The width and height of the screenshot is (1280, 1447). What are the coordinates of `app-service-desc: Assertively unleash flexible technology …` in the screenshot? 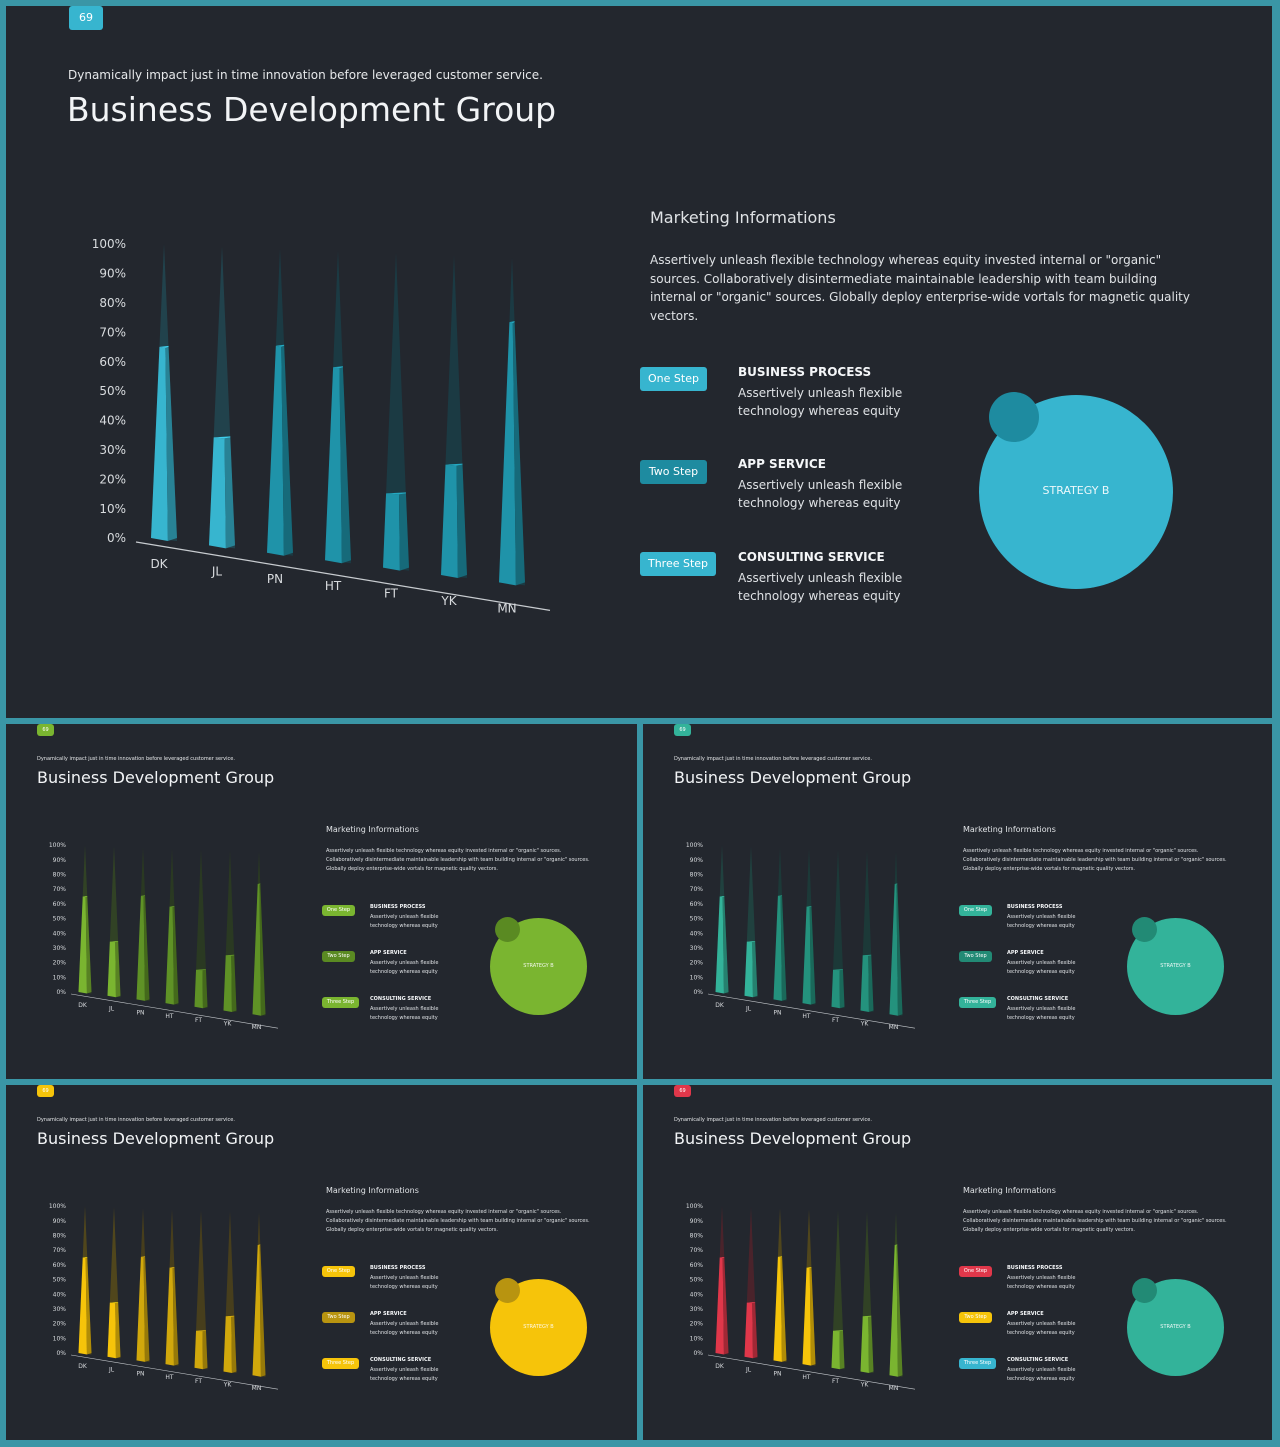 It's located at (404, 1328).